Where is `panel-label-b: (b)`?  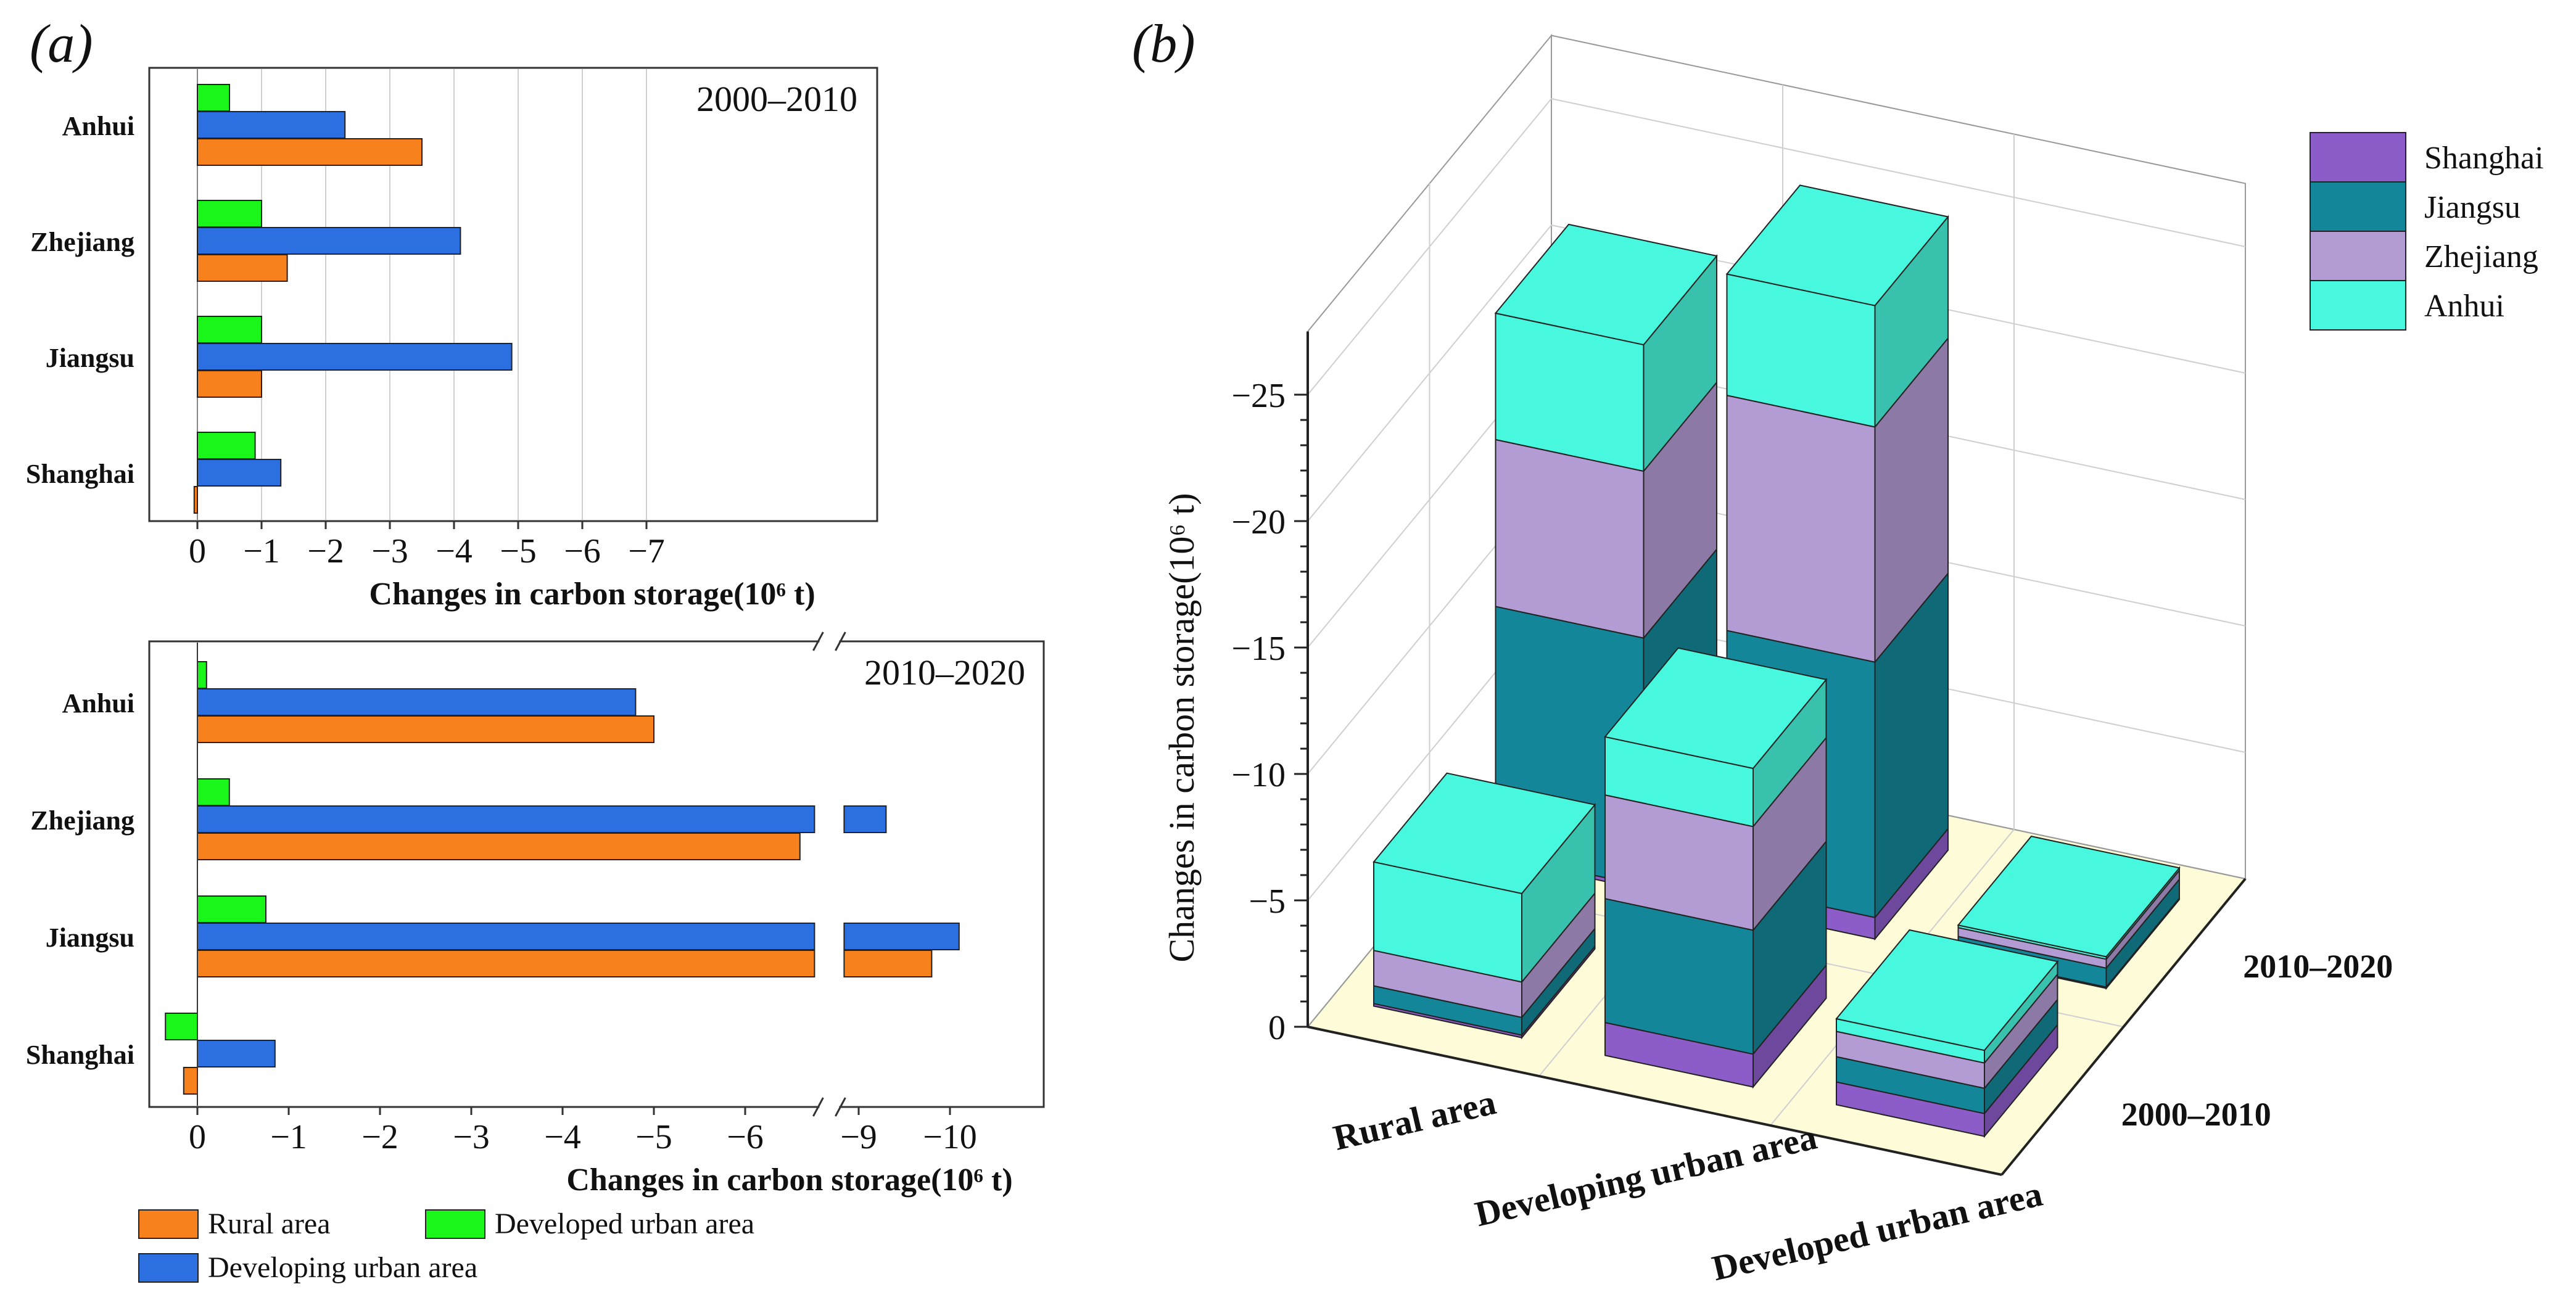 panel-label-b: (b) is located at coordinates (1163, 44).